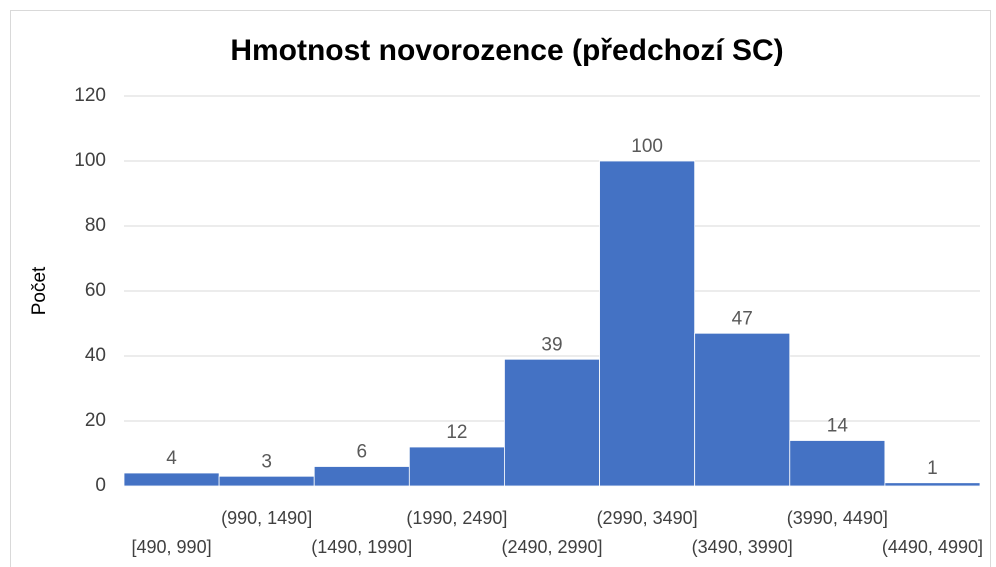 The image size is (996, 567). Describe the element at coordinates (742, 547) in the screenshot. I see `x-tick-label: (3490, 3990]` at that location.